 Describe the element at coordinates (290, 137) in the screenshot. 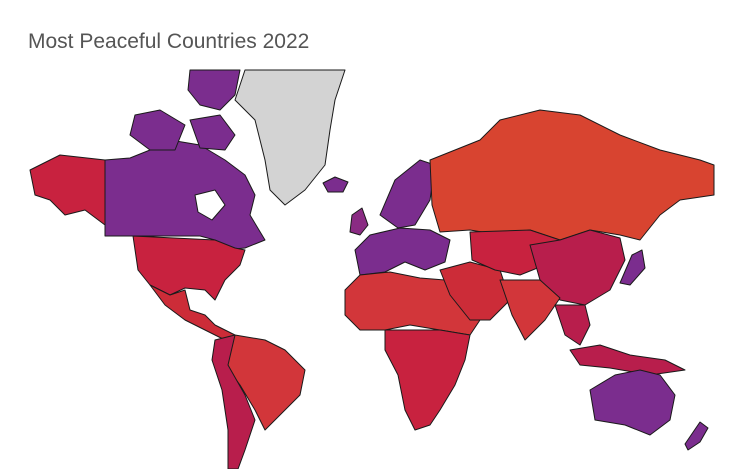

I see `greenland` at that location.